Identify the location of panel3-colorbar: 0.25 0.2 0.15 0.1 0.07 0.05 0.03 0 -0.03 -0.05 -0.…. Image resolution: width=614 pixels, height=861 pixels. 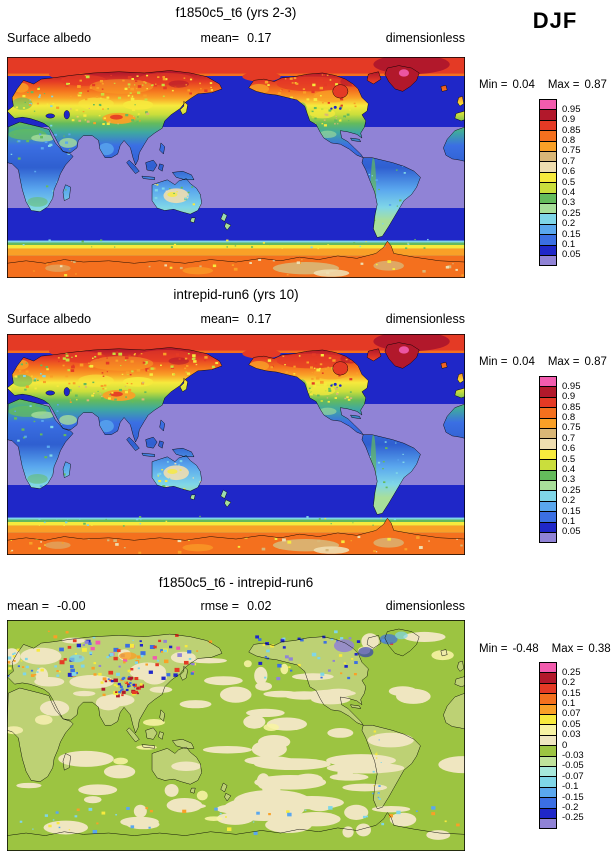
(569, 746).